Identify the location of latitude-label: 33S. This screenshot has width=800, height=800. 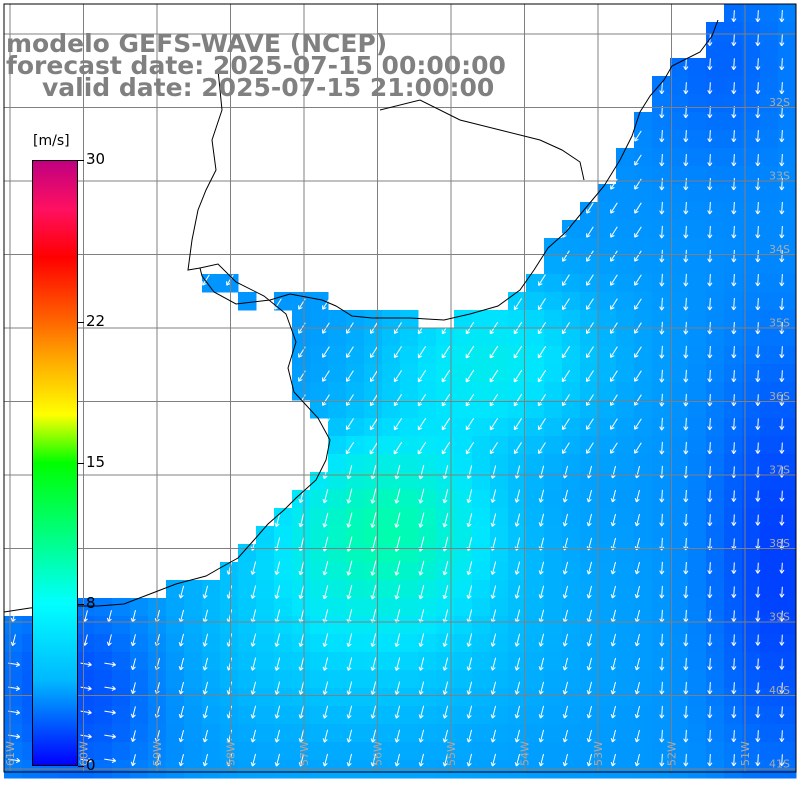
(779, 176).